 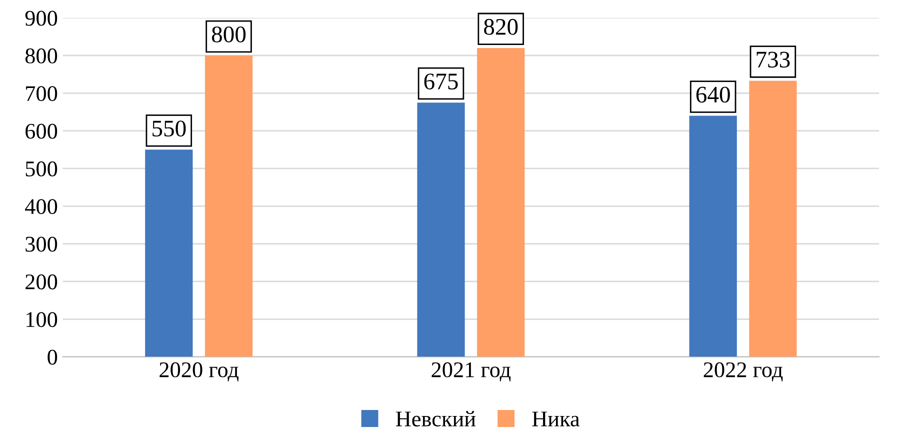 I want to click on y-tick-label: 400, so click(x=41, y=206).